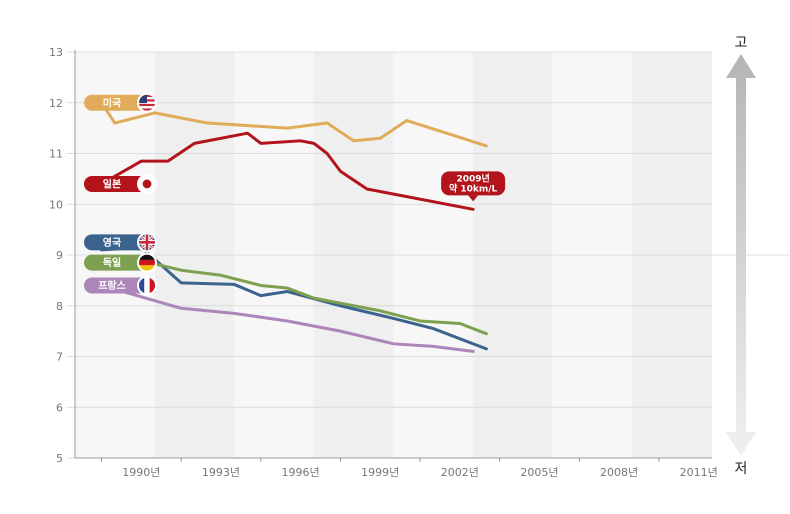  Describe the element at coordinates (112, 102) in the screenshot. I see `series-label-text: 미국` at that location.